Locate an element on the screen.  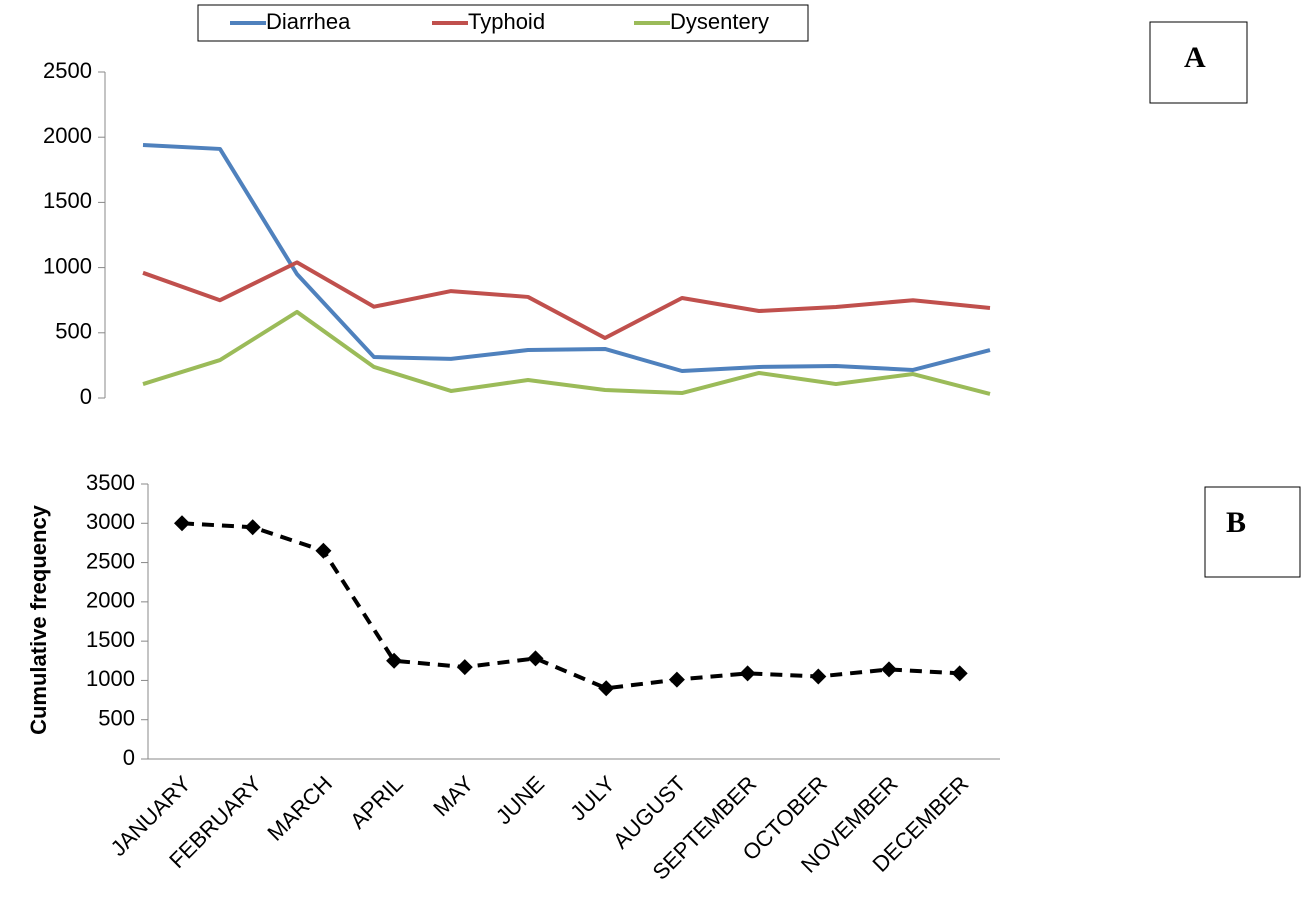
x-tick-label: MAY is located at coordinates (453, 796).